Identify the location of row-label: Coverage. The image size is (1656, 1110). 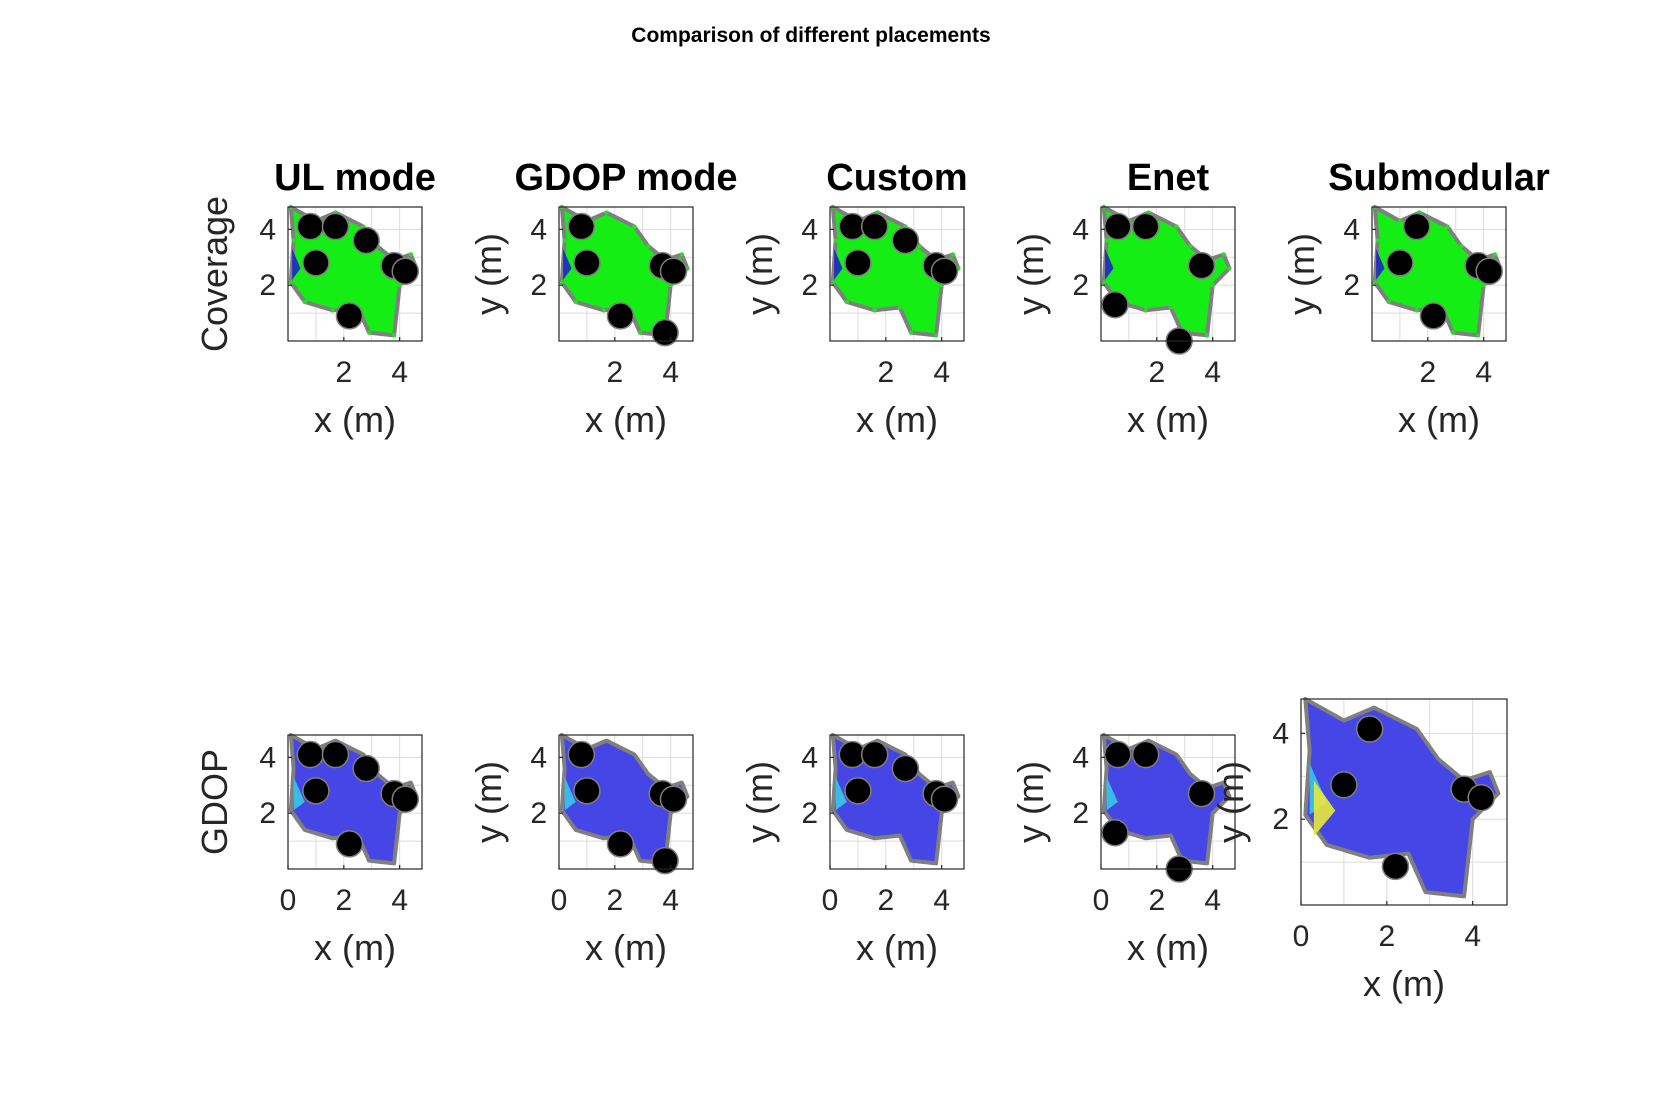
(214, 274).